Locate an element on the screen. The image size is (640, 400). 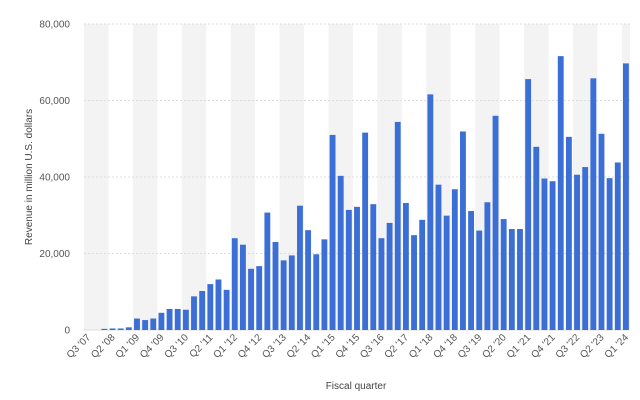
y-axis-title: Revenue in million U.S. dollars is located at coordinates (29, 177).